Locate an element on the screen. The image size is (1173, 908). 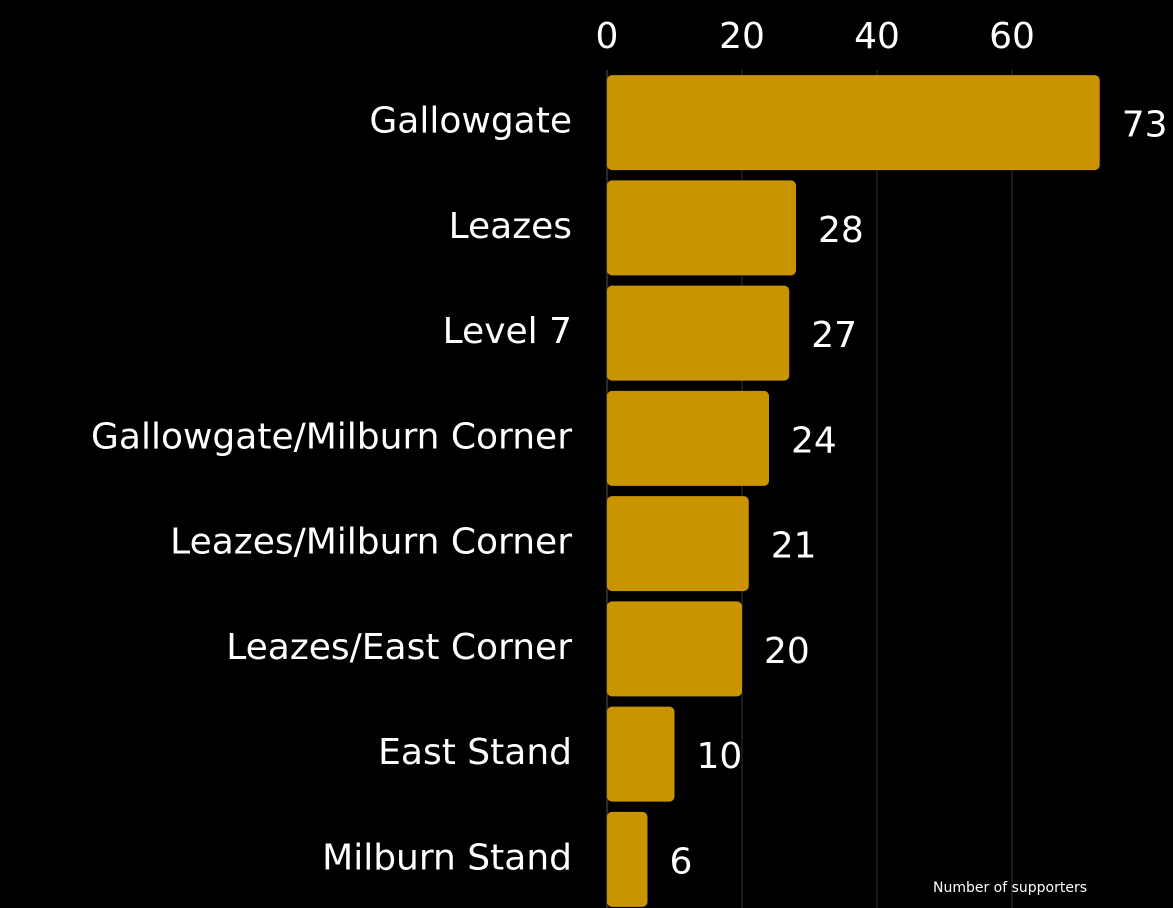
y-tick-label: Leazes/East Corner is located at coordinates (399, 647).